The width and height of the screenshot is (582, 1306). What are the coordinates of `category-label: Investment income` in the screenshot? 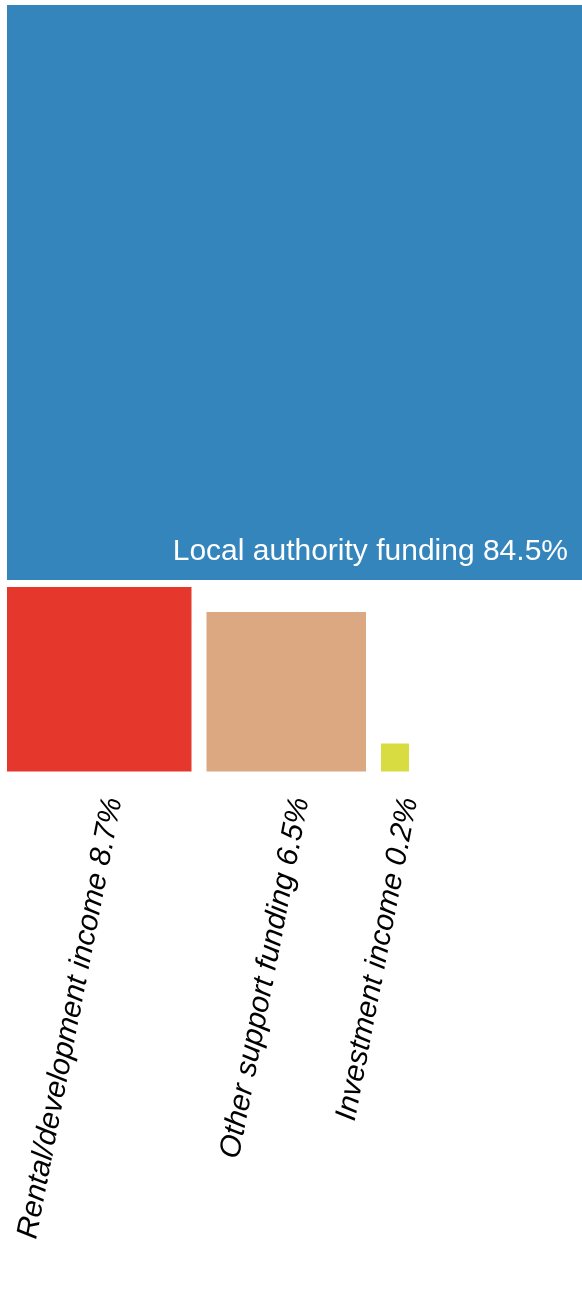 It's located at (368, 996).